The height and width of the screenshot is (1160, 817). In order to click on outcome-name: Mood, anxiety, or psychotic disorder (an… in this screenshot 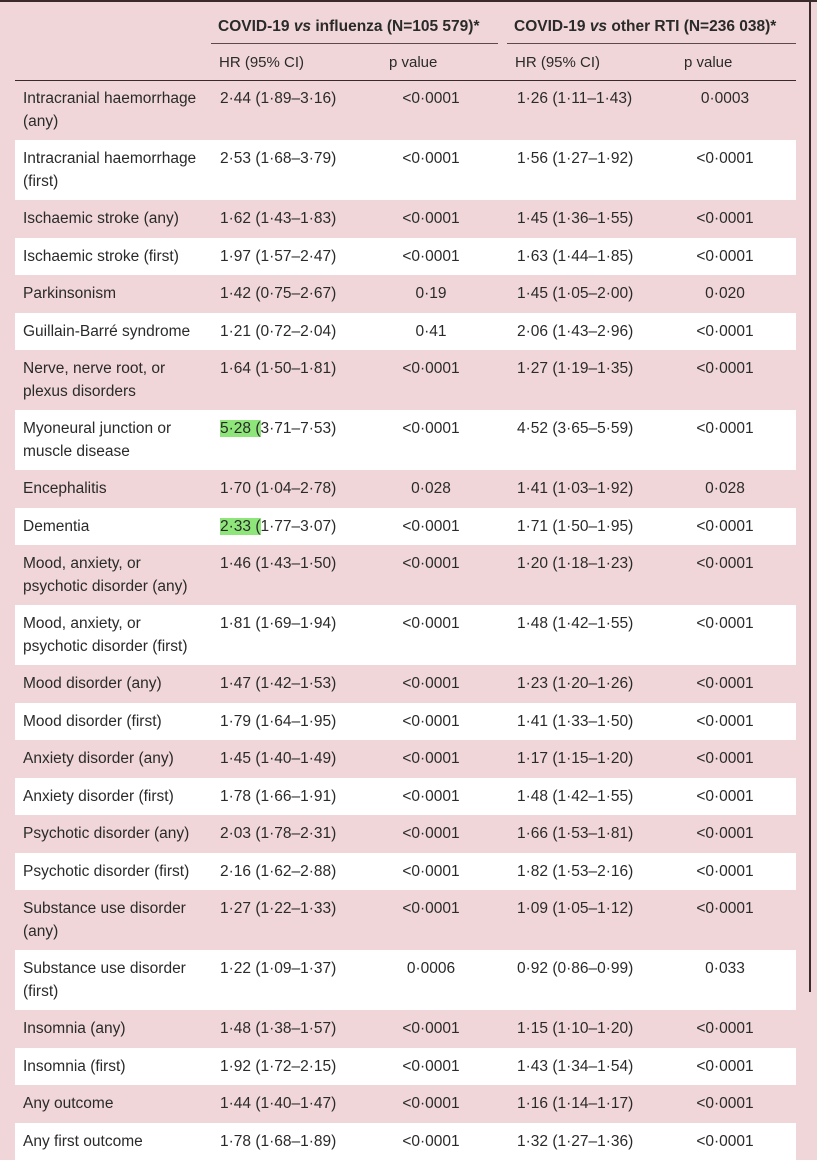, I will do `click(111, 575)`.